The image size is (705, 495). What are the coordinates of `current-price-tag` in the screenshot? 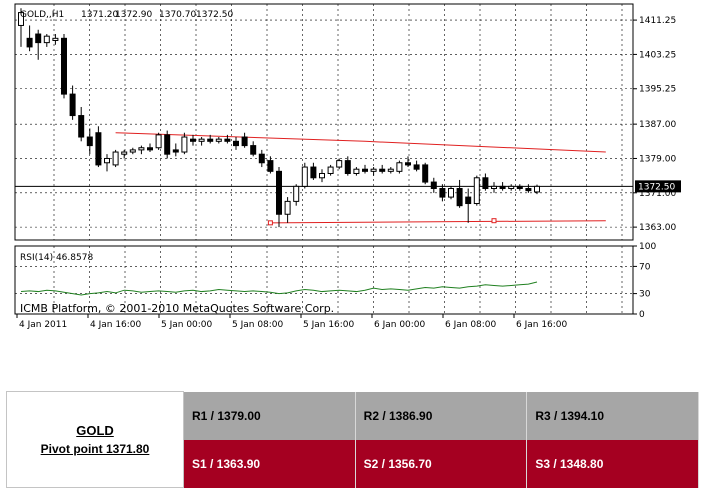 It's located at (658, 186).